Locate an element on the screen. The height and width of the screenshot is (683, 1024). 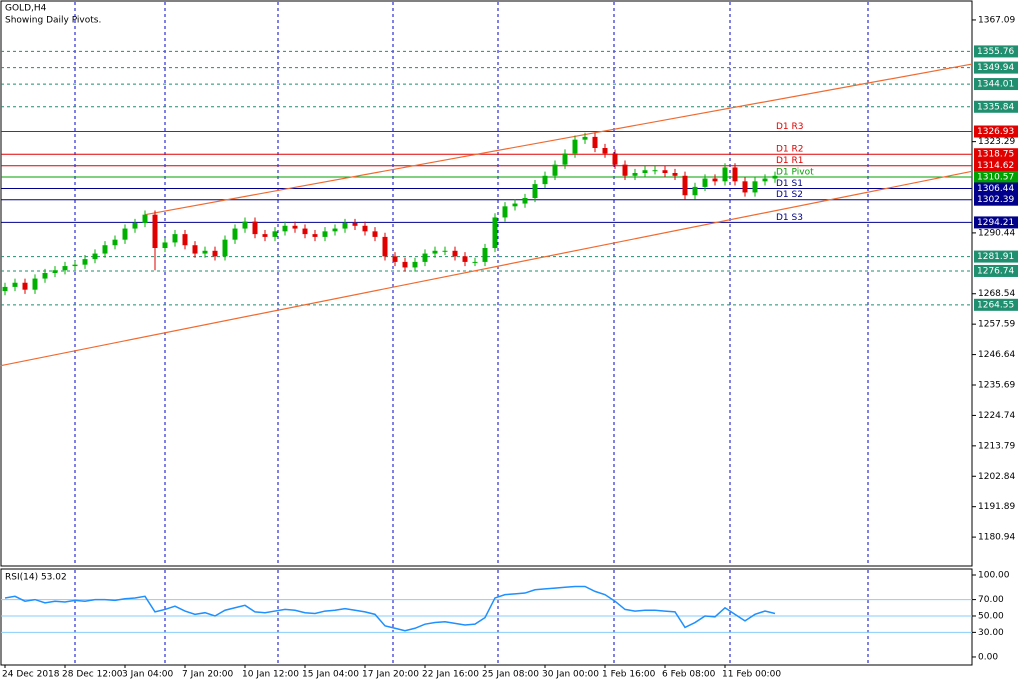
rsi-line is located at coordinates (390, 608).